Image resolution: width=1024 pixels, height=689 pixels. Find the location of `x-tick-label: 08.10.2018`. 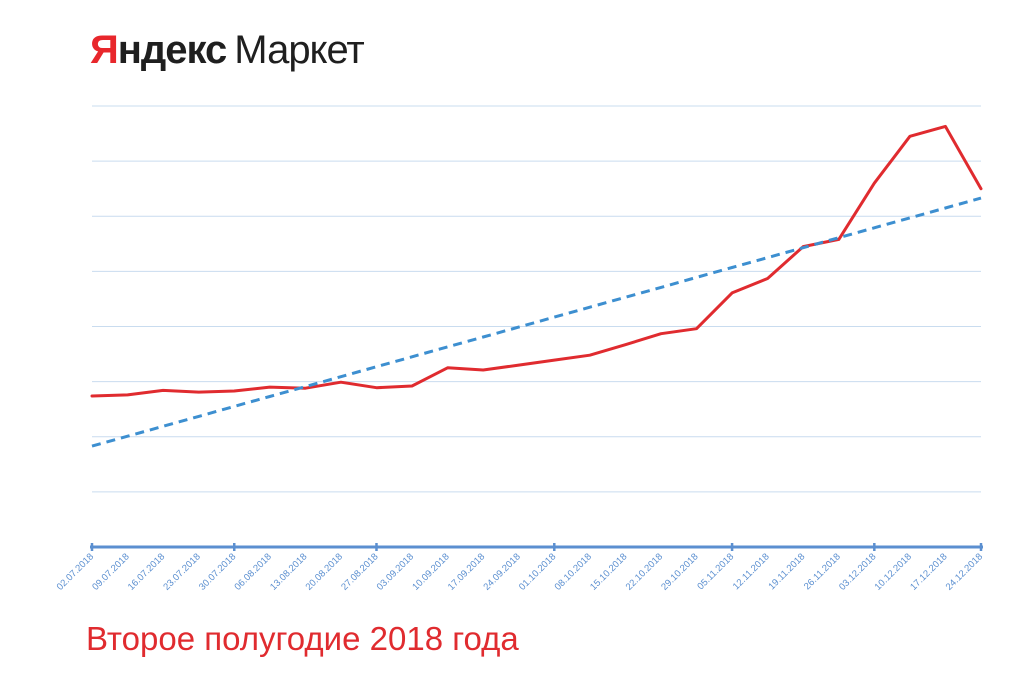

x-tick-label: 08.10.2018 is located at coordinates (573, 571).